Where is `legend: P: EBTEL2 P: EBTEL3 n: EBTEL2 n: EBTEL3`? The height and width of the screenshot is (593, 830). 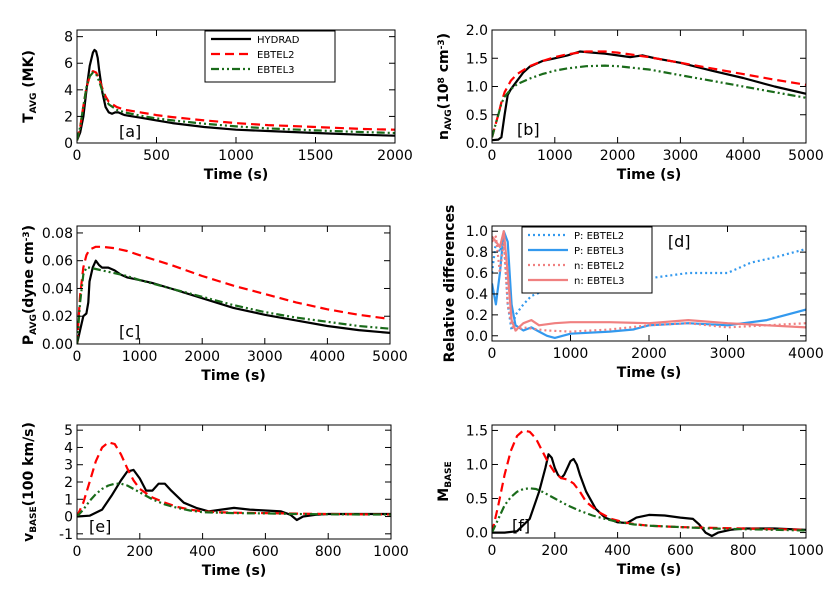
legend: P: EBTEL2 P: EBTEL3 n: EBTEL2 n: EBTEL3 is located at coordinates (587, 260).